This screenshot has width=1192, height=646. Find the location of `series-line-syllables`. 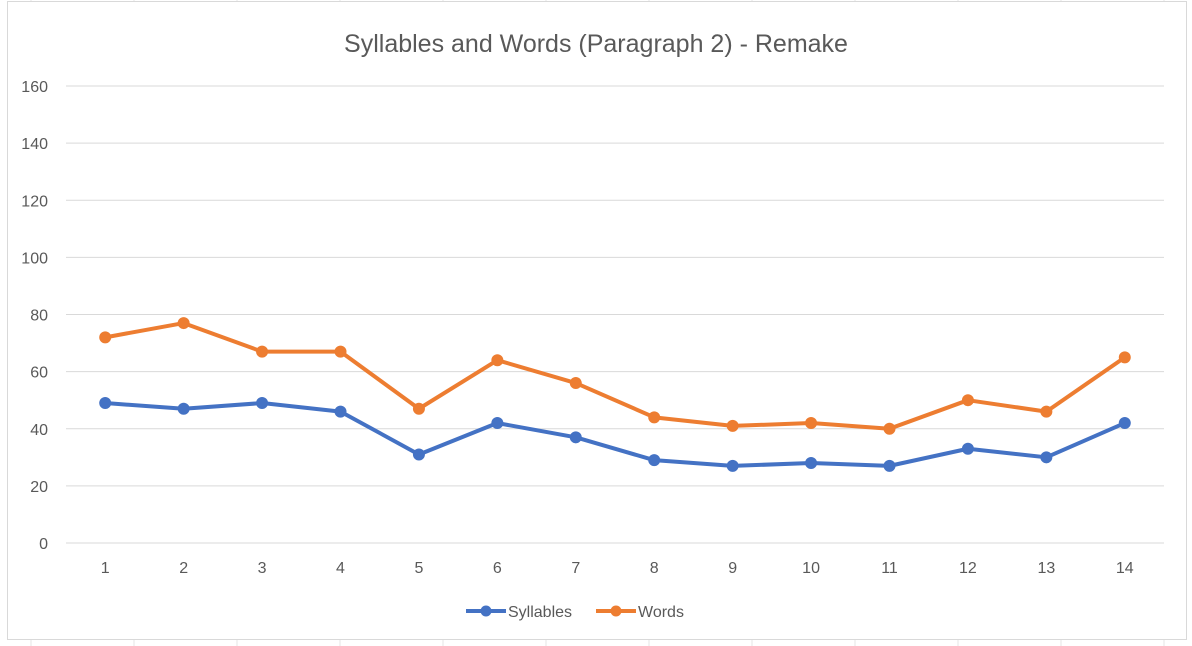

series-line-syllables is located at coordinates (615, 434).